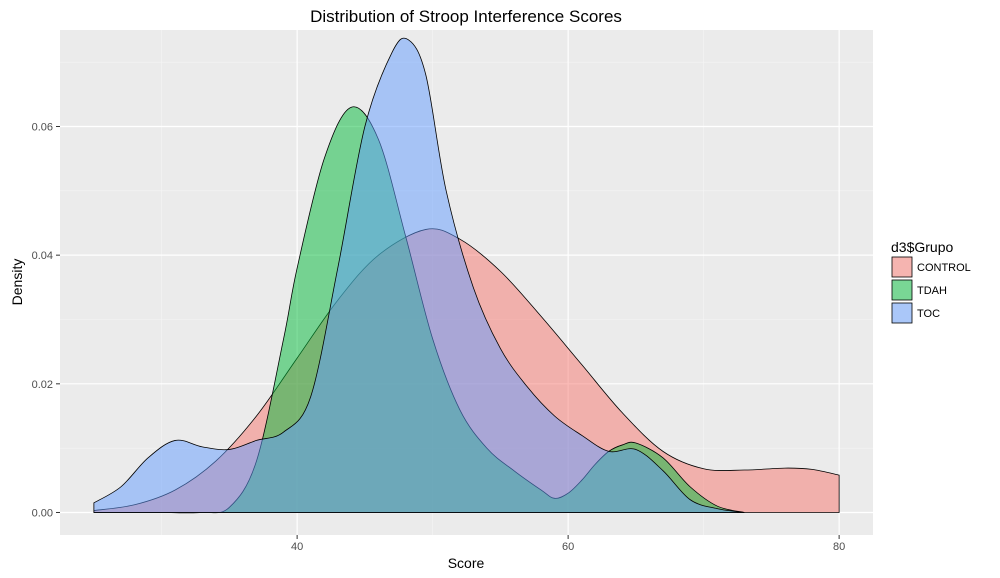 Image resolution: width=1000 pixels, height=578 pixels. What do you see at coordinates (839, 547) in the screenshot?
I see `x-tick-label: 80` at bounding box center [839, 547].